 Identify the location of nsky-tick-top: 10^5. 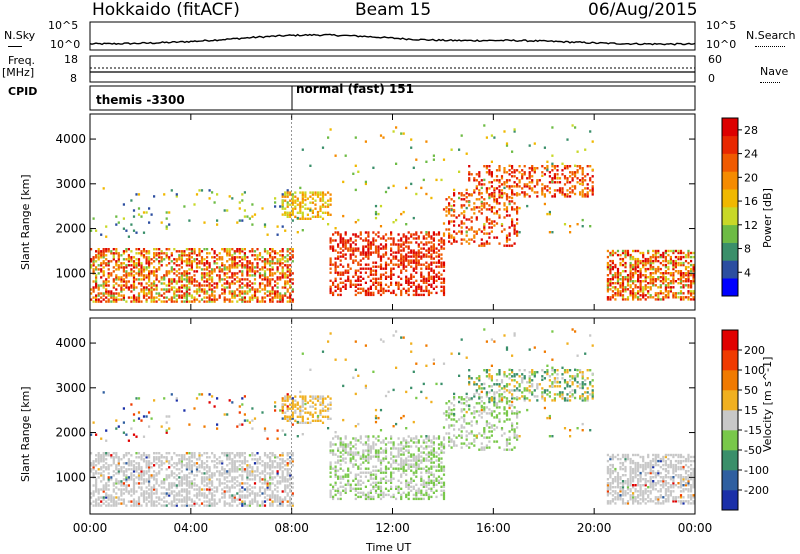
(63, 25).